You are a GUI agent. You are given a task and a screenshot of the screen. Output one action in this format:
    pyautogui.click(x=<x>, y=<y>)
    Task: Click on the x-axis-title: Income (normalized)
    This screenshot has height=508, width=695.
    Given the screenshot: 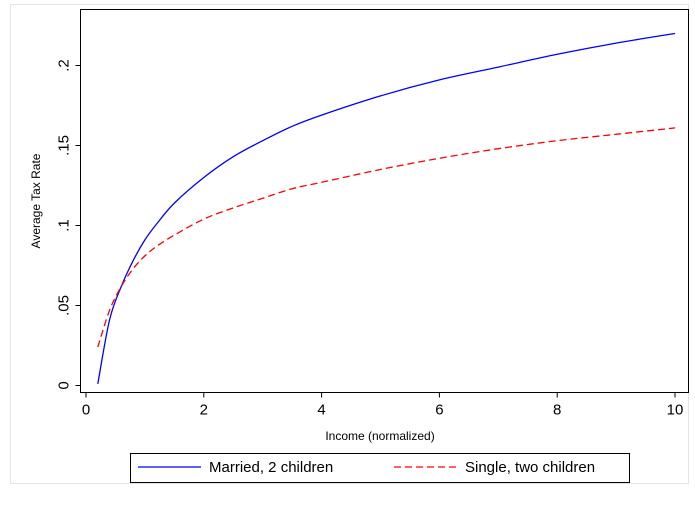 What is the action you would take?
    pyautogui.click(x=379, y=436)
    